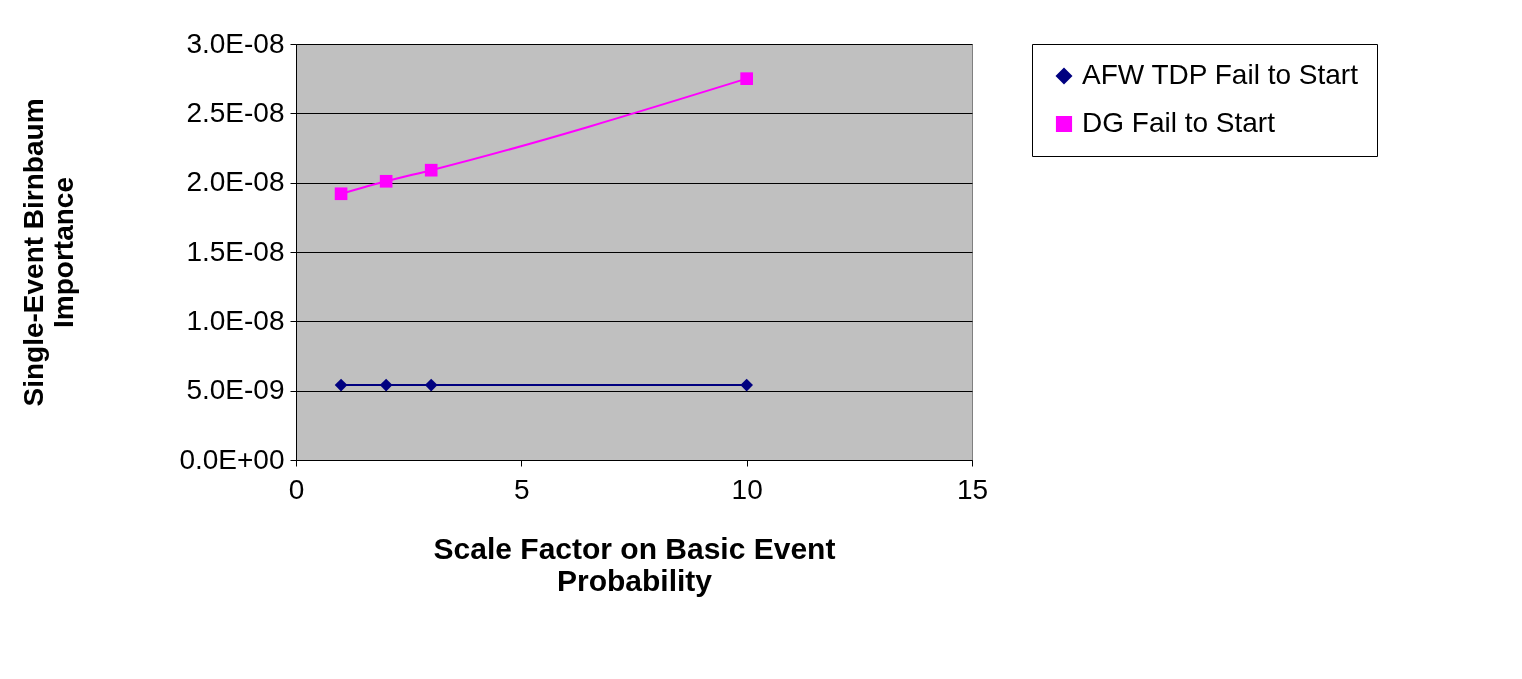 Image resolution: width=1522 pixels, height=679 pixels. I want to click on y-tick-label: 2.0E-08, so click(235, 182).